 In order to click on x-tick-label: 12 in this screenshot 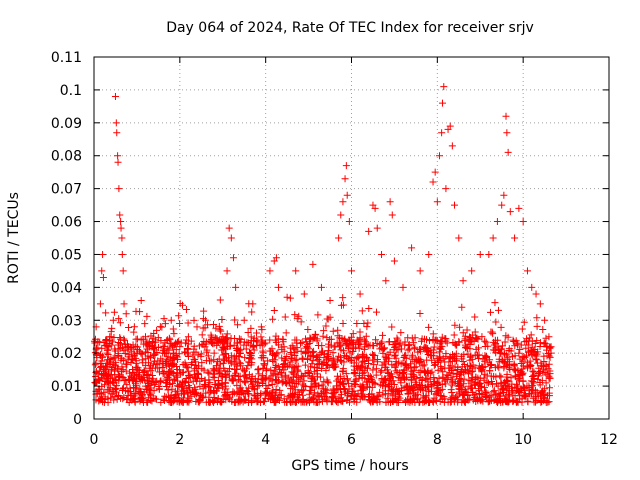, I will do `click(609, 440)`.